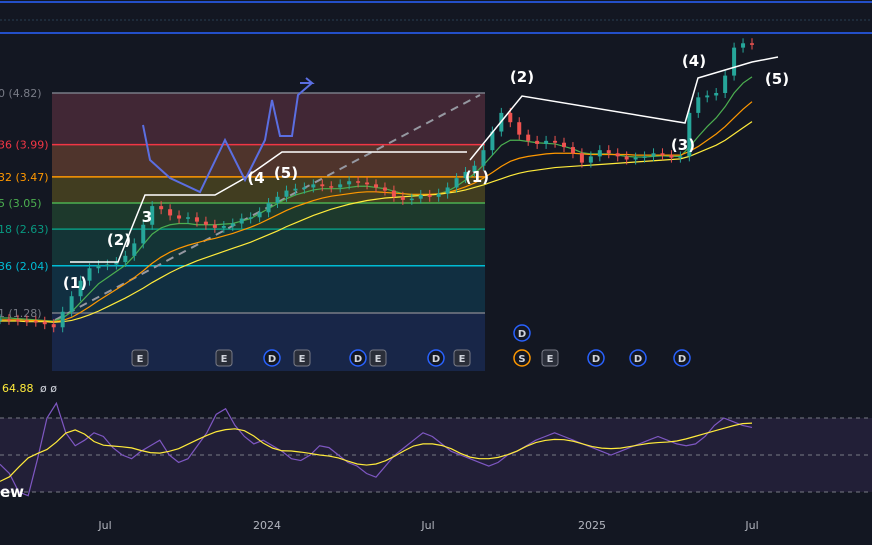 The image size is (872, 545). I want to click on event-badge-label-9: S, so click(521, 359).